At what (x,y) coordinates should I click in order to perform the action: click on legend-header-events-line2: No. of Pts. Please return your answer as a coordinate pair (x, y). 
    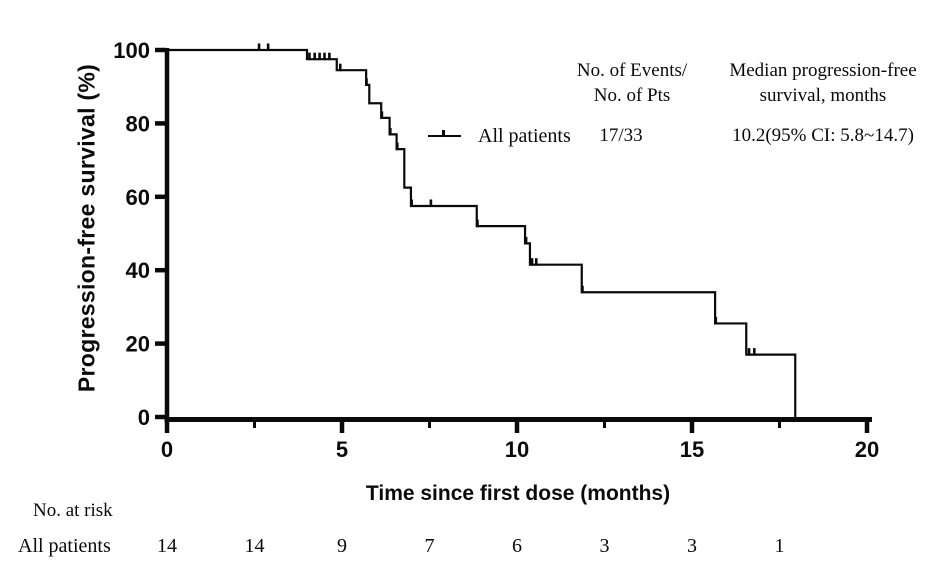
    Looking at the image, I should click on (632, 95).